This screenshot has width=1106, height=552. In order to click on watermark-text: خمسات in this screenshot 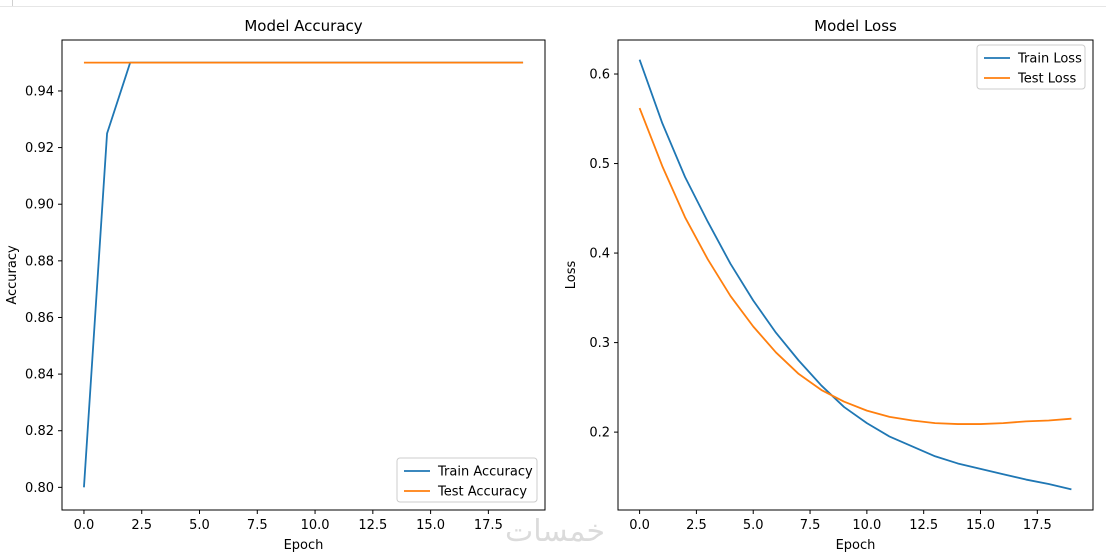, I will do `click(555, 531)`.